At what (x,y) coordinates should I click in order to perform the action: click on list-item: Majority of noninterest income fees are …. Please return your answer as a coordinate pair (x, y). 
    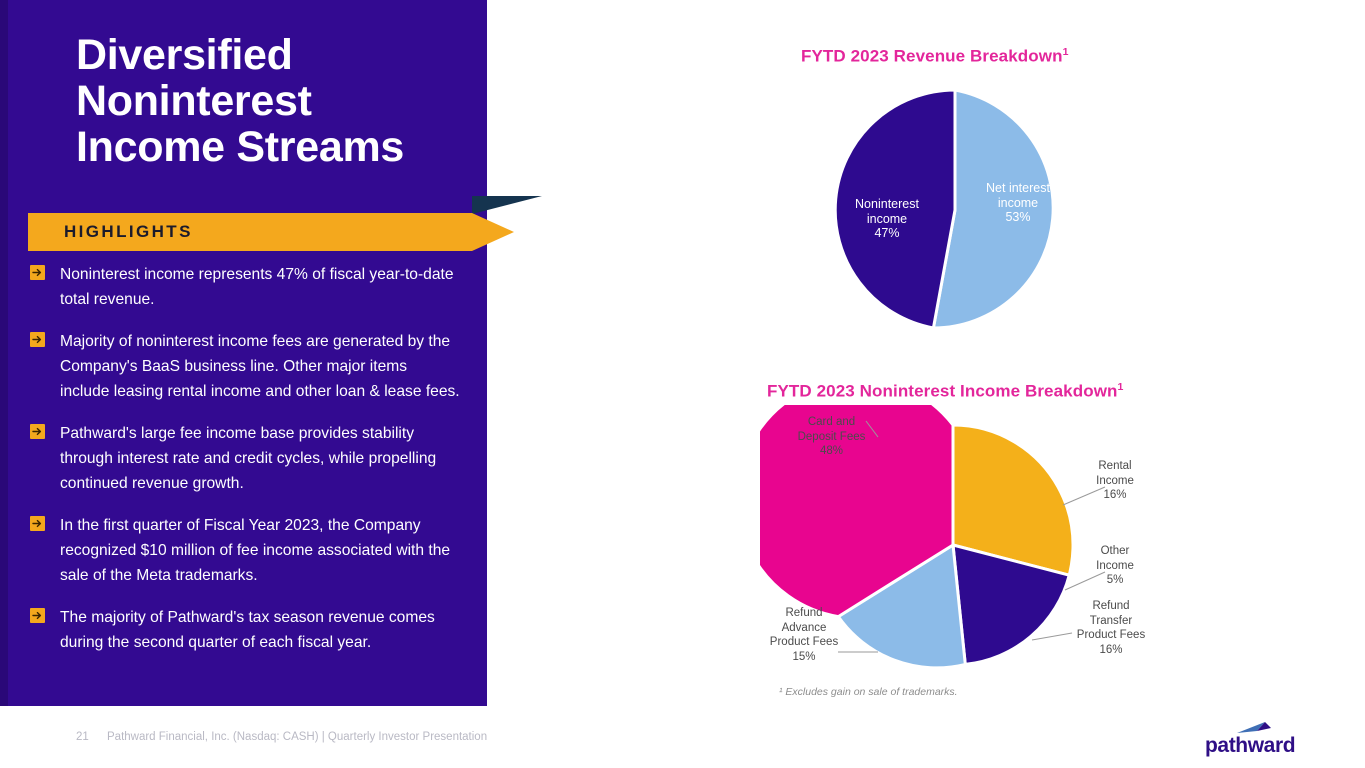
    Looking at the image, I should click on (252, 366).